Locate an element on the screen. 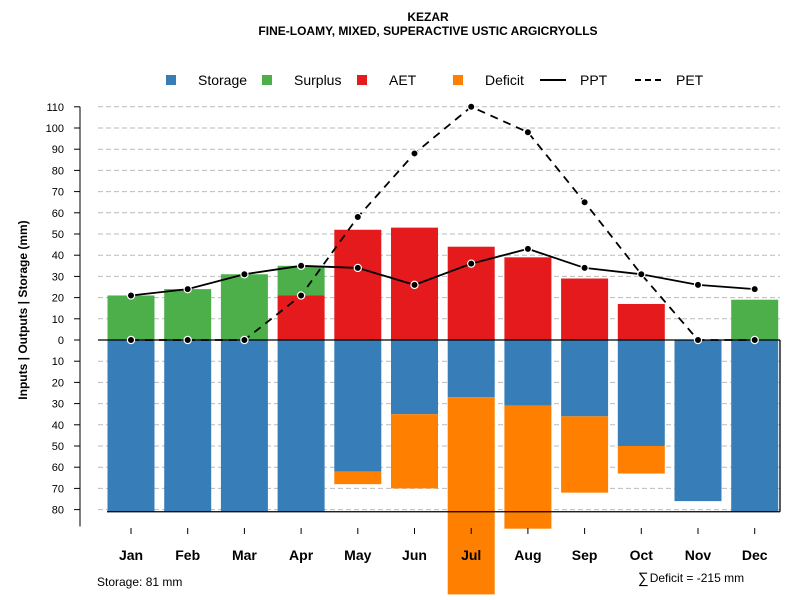 This screenshot has height=600, width=800. legend-label-pet: PET is located at coordinates (690, 80).